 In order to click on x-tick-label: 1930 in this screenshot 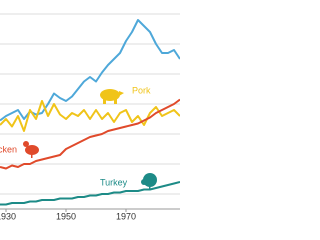, I will do `click(8, 216)`.